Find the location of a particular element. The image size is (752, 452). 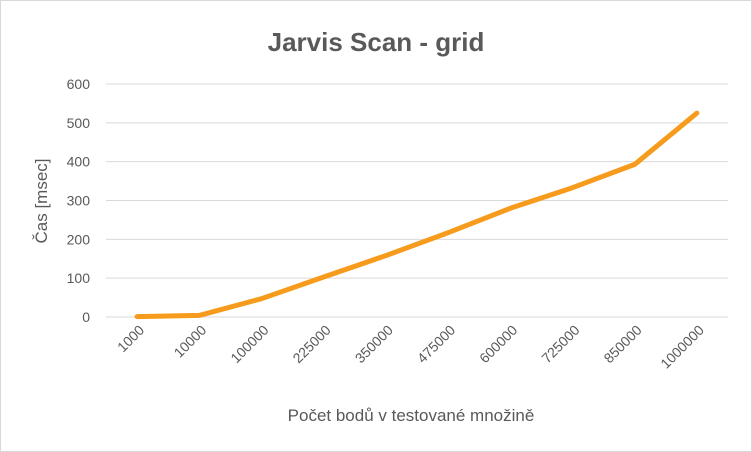

chart-title: Jarvis Scan - grid is located at coordinates (376, 42).